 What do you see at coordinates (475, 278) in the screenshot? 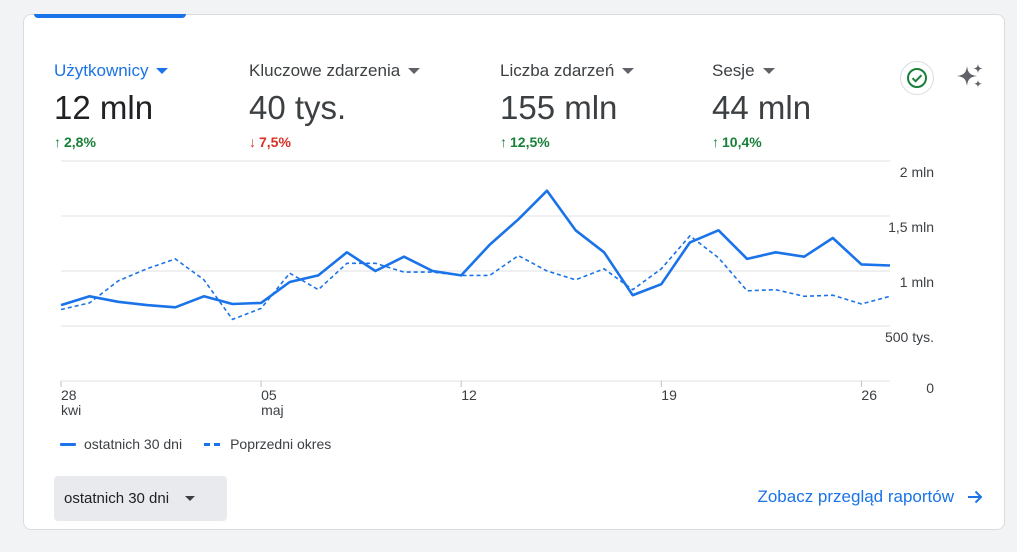
I see `series-line-previous` at bounding box center [475, 278].